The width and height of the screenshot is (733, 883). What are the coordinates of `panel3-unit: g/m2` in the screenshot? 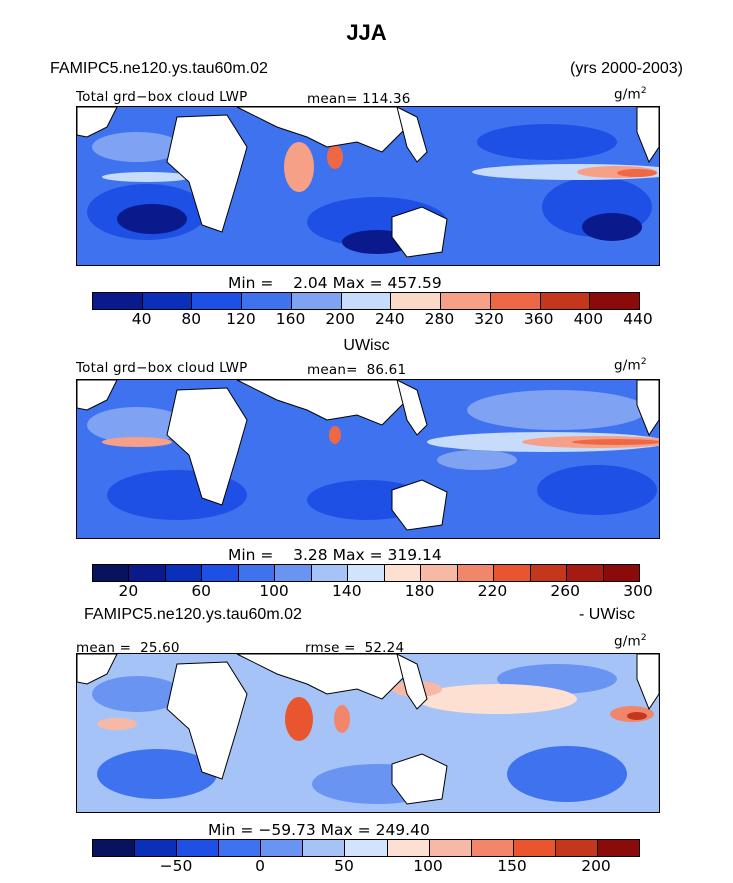 It's located at (630, 641).